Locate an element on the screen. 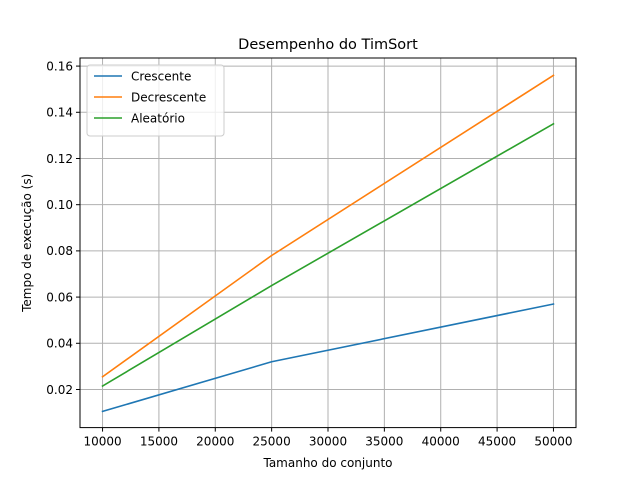 This screenshot has width=640, height=480. x-tick-label: 30000 is located at coordinates (328, 442).